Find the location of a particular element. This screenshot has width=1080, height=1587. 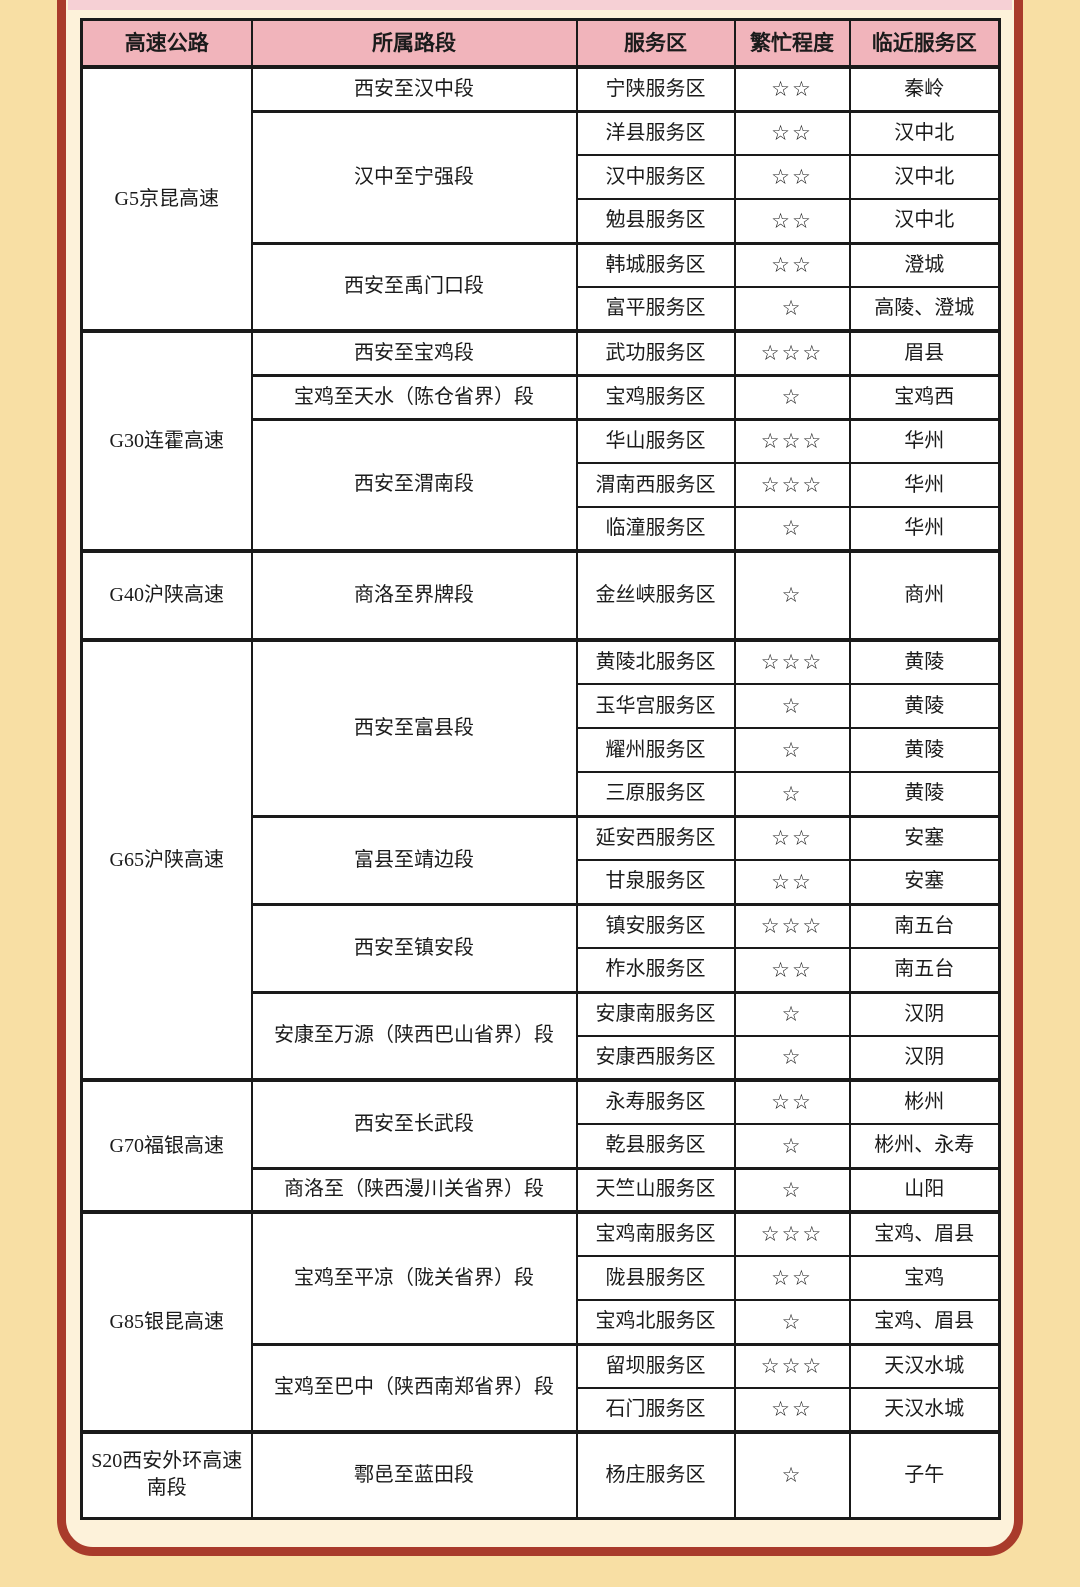

table-row: 安康至万源（陕西巴山省界）段 安康南服务区 ☆ 汉阴 is located at coordinates (541, 1035).